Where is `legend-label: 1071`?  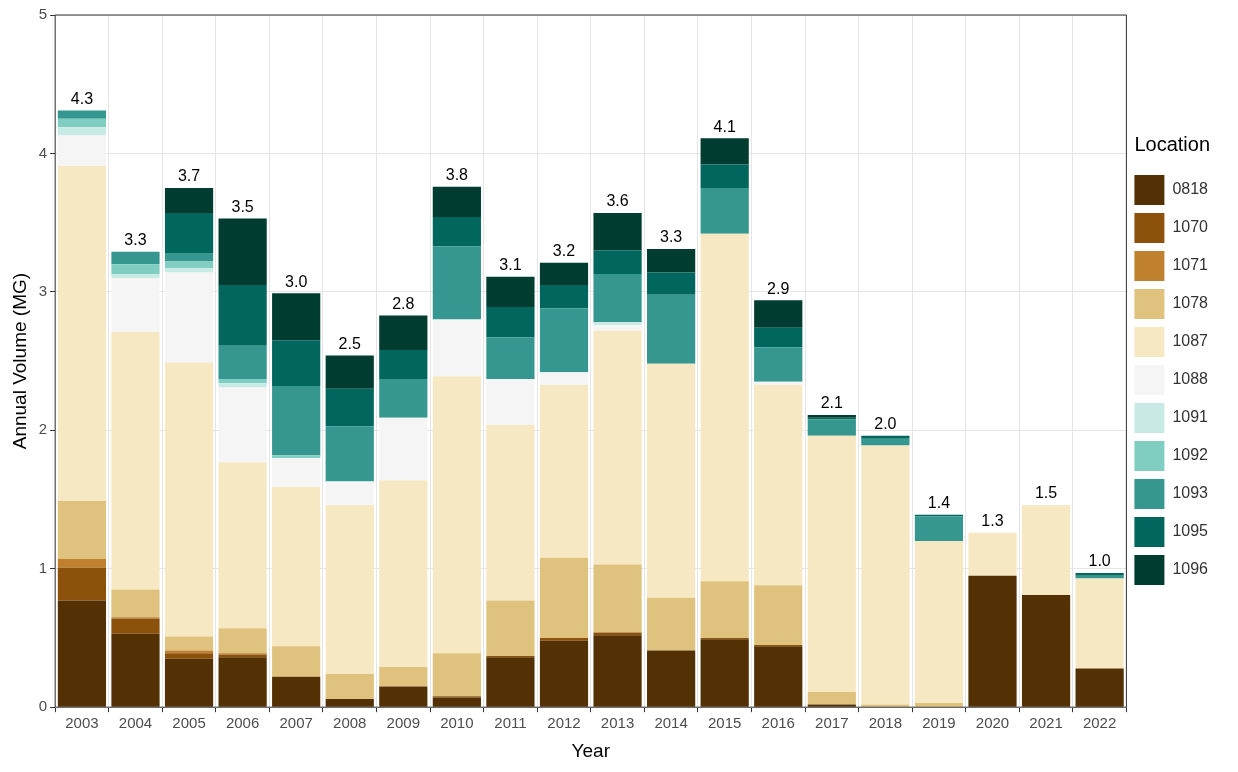
legend-label: 1071 is located at coordinates (1190, 265).